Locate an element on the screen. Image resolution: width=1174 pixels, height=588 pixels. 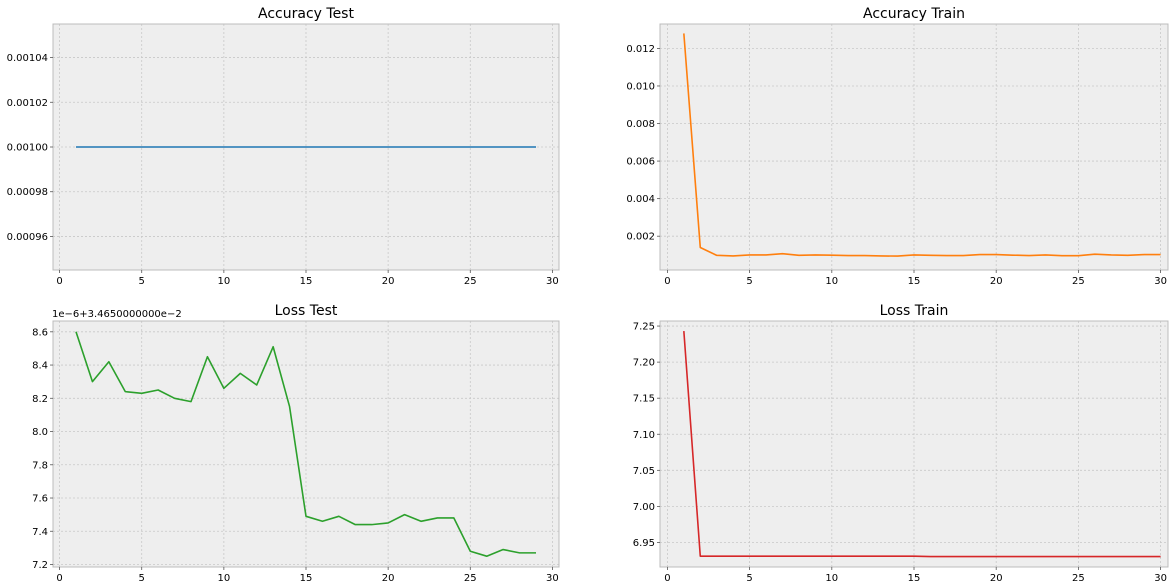
loss-test-ytick-label-4: 8.0 is located at coordinates (40, 432).